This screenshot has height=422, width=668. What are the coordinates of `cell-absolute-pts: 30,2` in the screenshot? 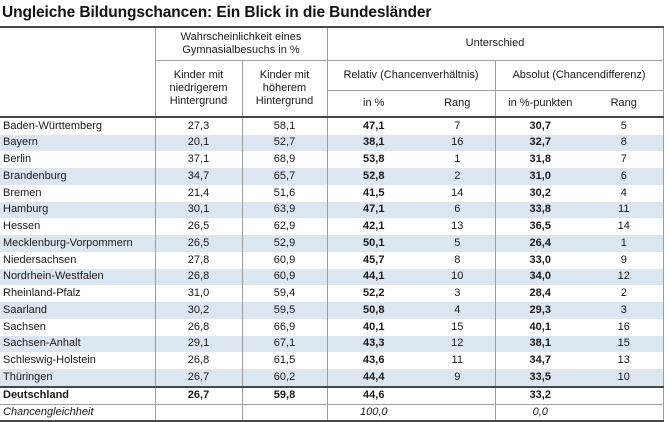 It's located at (539, 193).